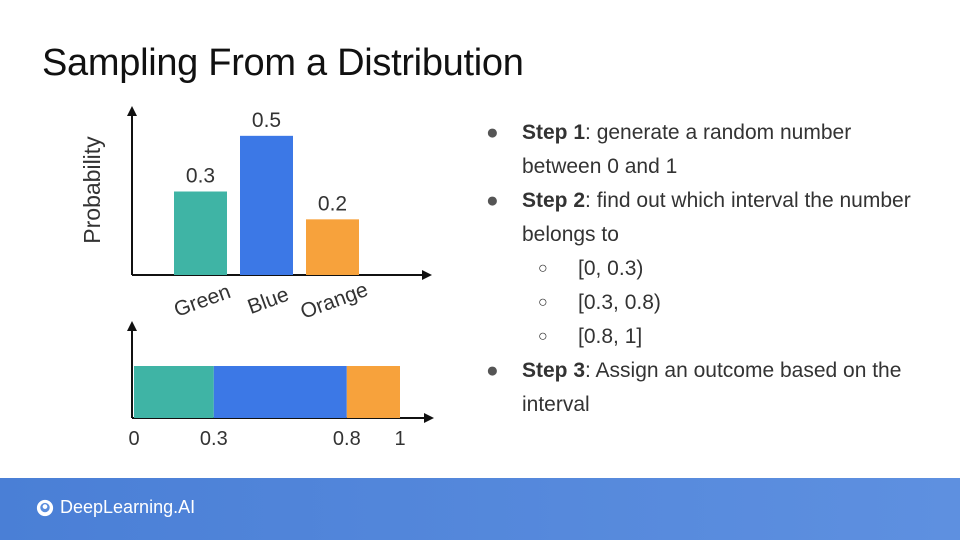 Image resolution: width=960 pixels, height=540 pixels. What do you see at coordinates (711, 303) in the screenshot?
I see `interval-item: ○ [0.3, 0.8)` at bounding box center [711, 303].